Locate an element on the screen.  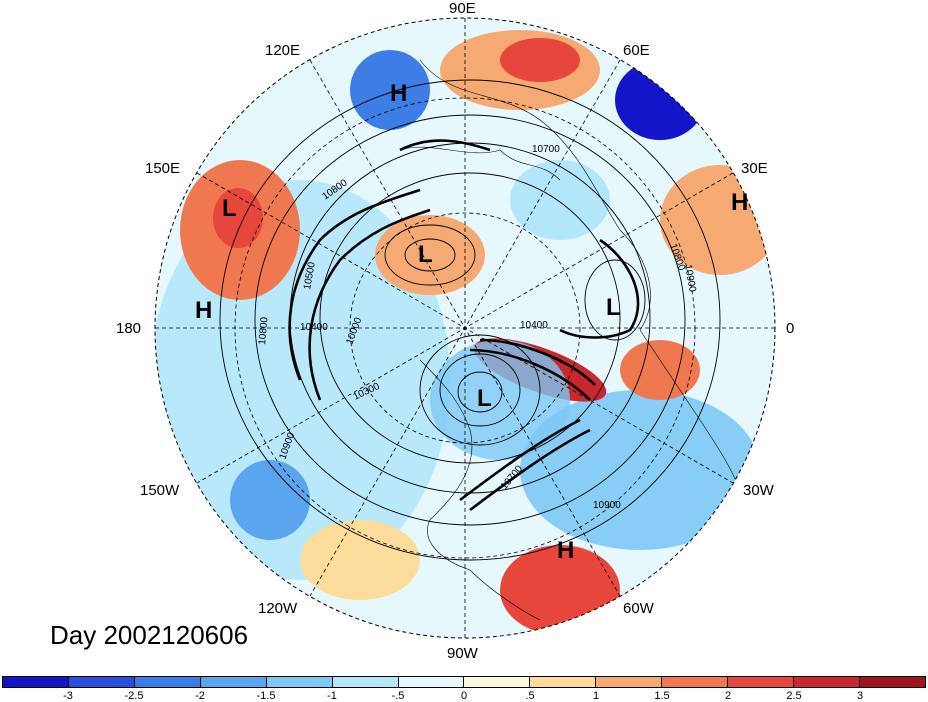
colorbar-tick-label: 3 is located at coordinates (860, 696).